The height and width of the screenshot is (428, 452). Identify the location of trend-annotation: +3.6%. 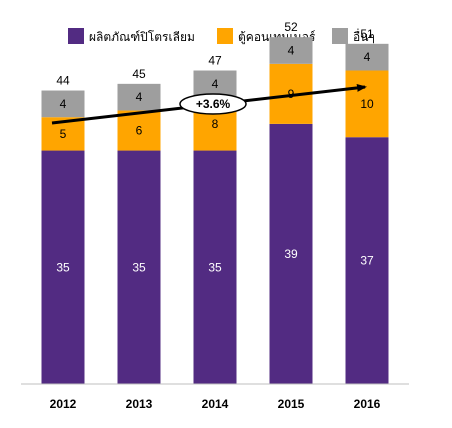
(209, 104).